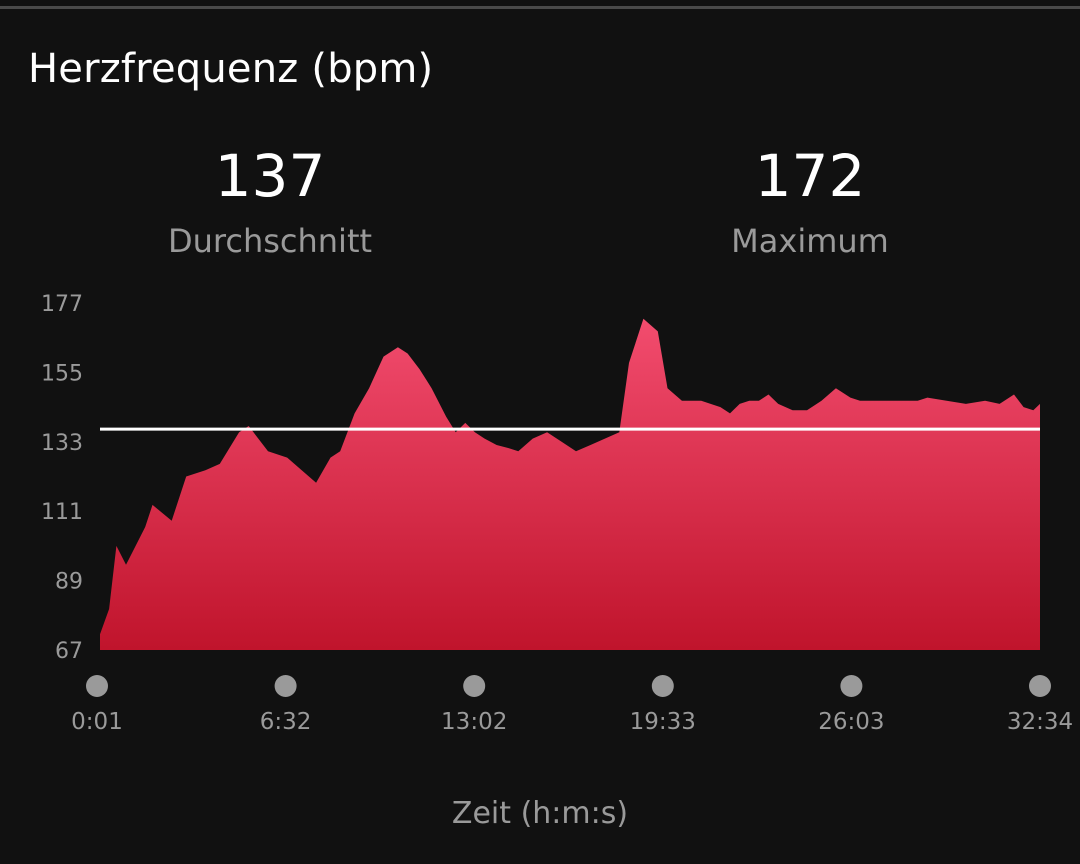 The image size is (1080, 864). I want to click on y-tick-label: 67, so click(69, 651).